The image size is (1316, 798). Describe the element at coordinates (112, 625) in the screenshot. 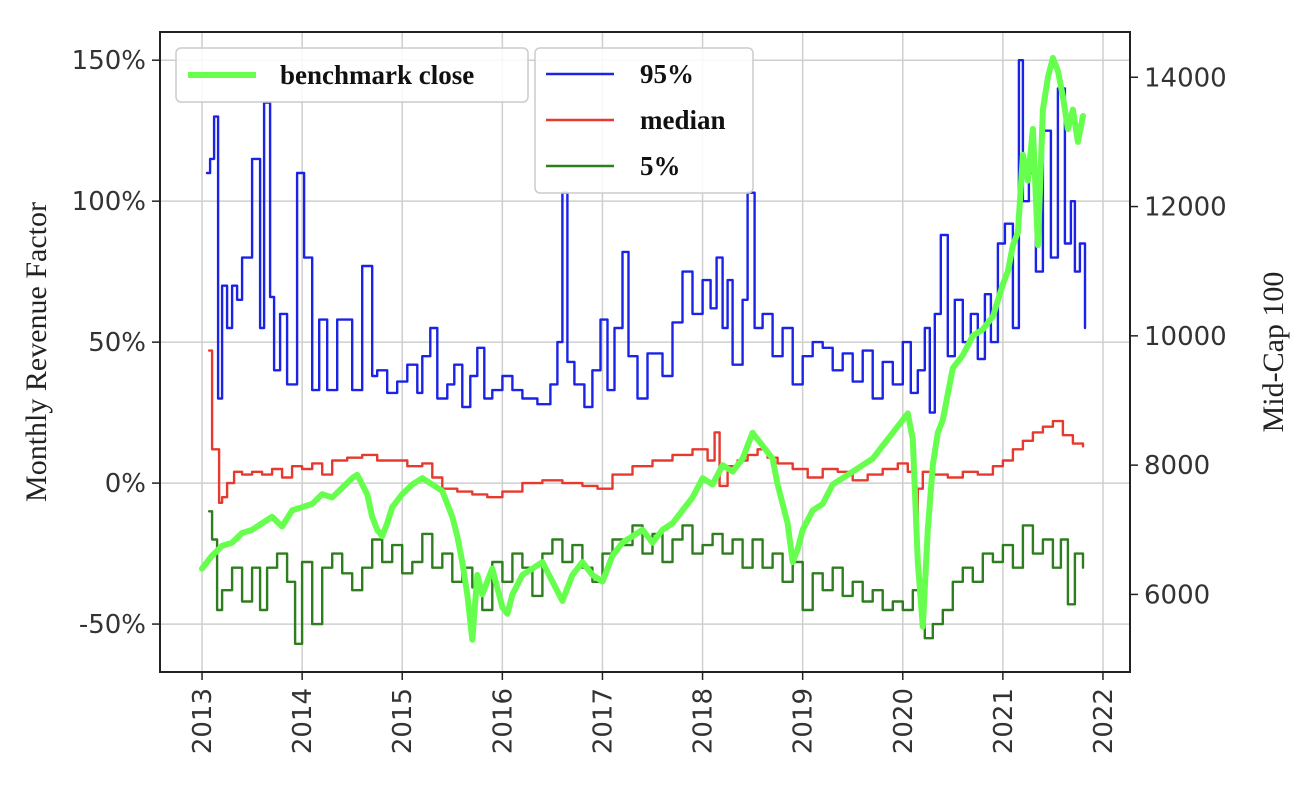

I see `y-left-tick-label: -50%` at that location.